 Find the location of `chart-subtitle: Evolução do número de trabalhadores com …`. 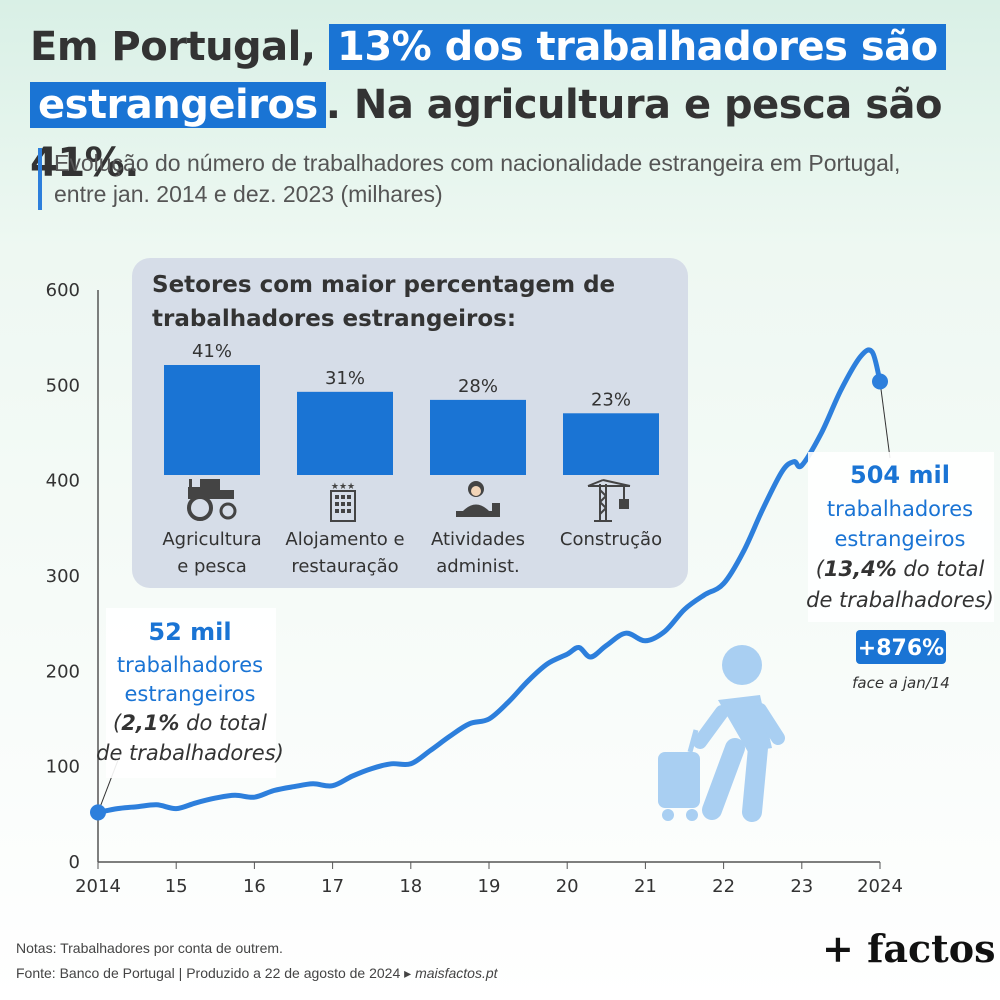

chart-subtitle: Evolução do número de trabalhadores com … is located at coordinates (496, 179).